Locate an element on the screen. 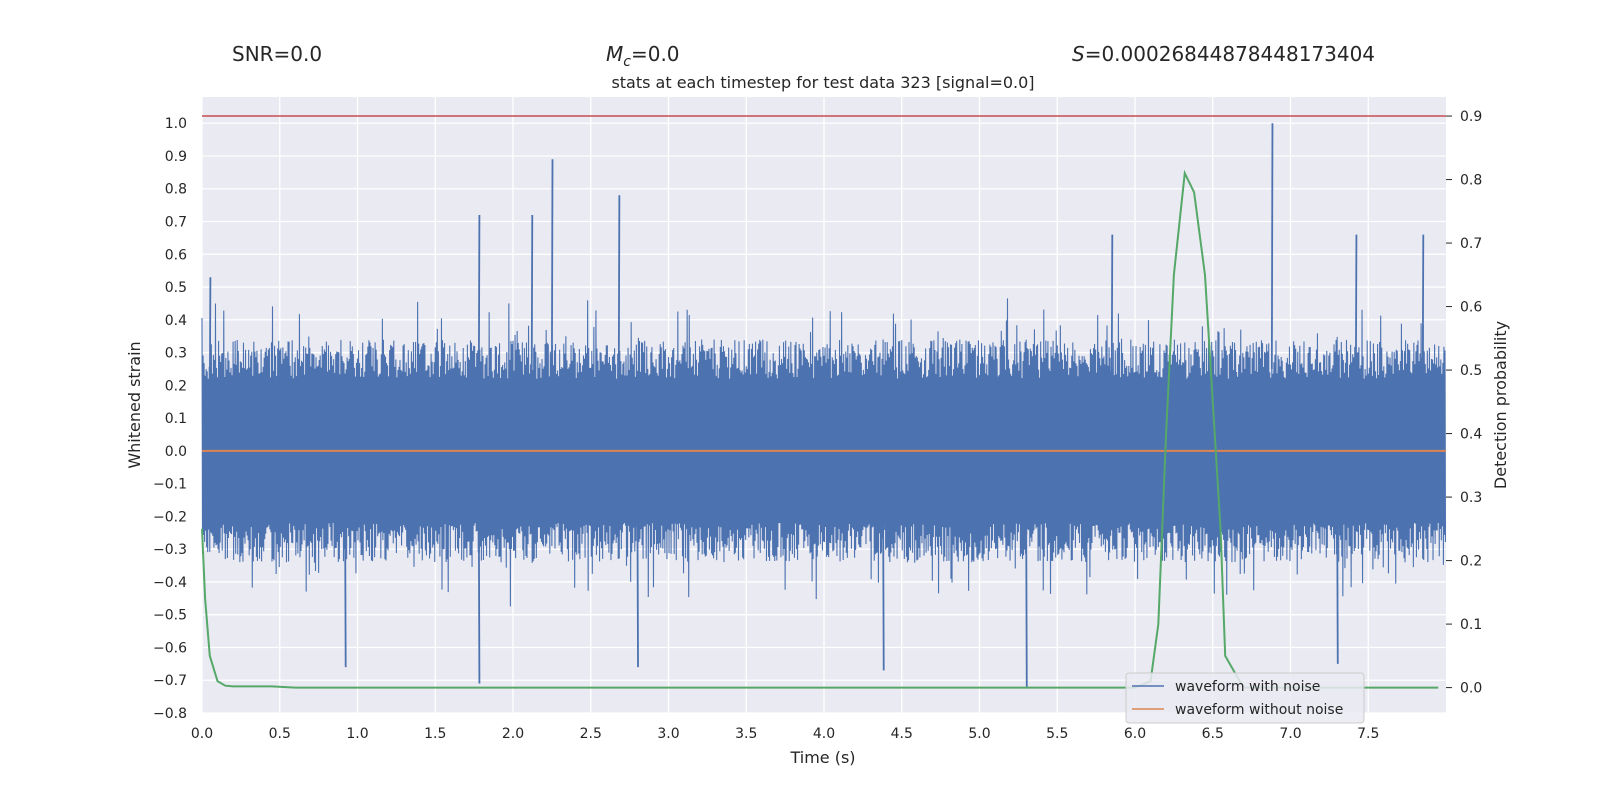 This screenshot has height=800, width=1600. y-tick-label: −0.2 is located at coordinates (170, 517).